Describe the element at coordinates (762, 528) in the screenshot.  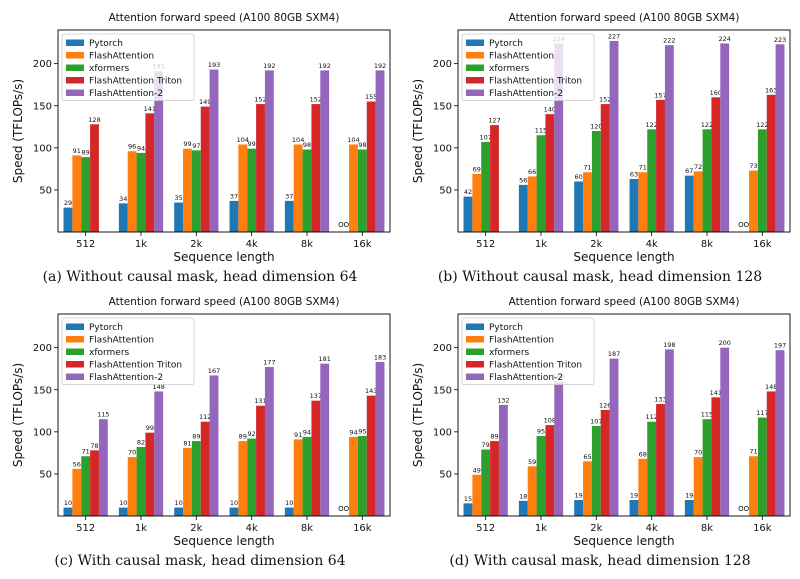
I see `x-tick-label: 16k` at that location.